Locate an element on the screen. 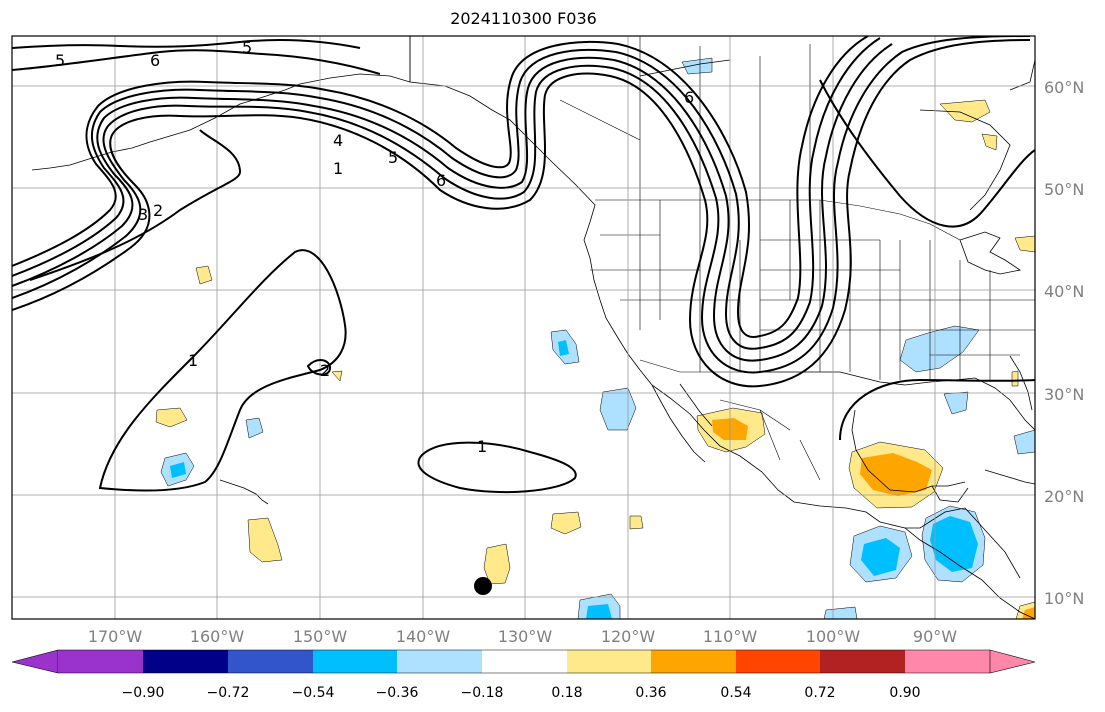  canada-province-borders is located at coordinates (685, 118).